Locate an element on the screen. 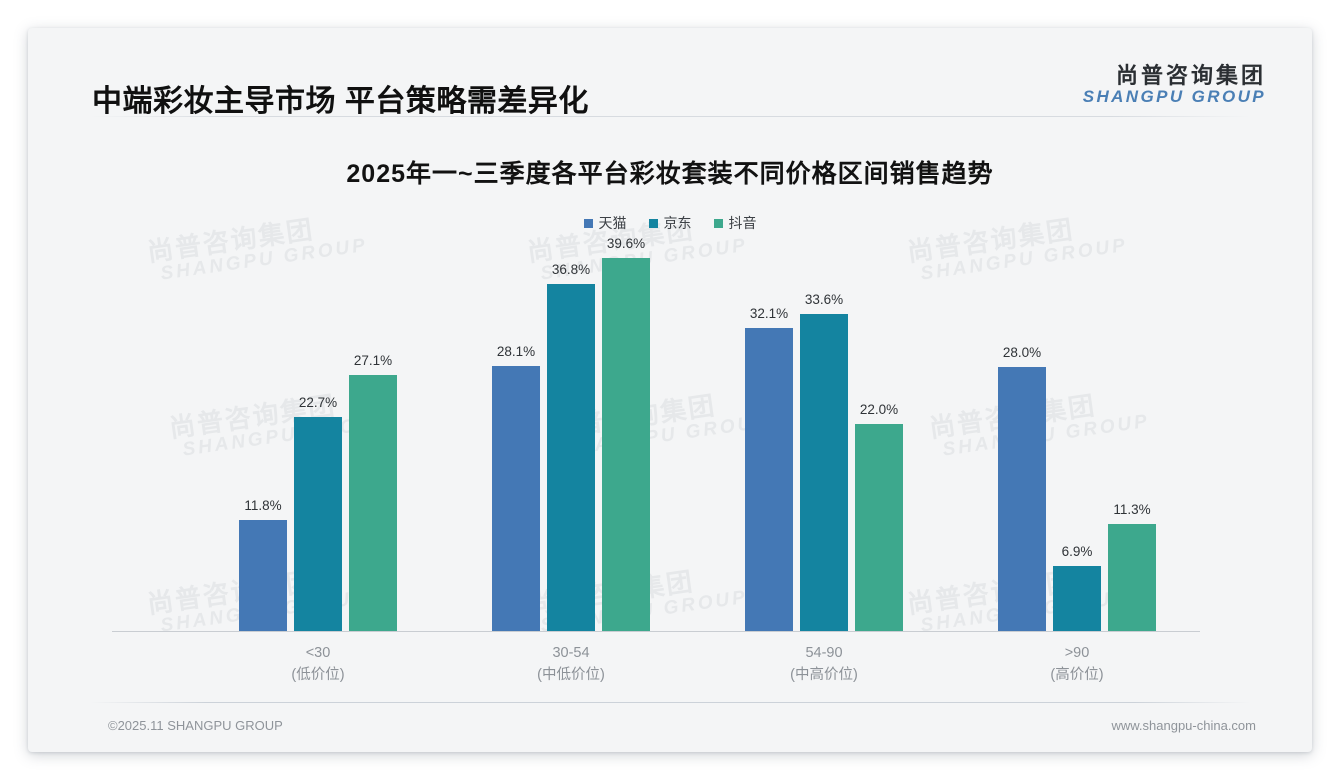  slide-header: 中端彩妆主导市场 平台策略需差异化 尚普咨询集团 SHANGPU GROUP is located at coordinates (670, 73).